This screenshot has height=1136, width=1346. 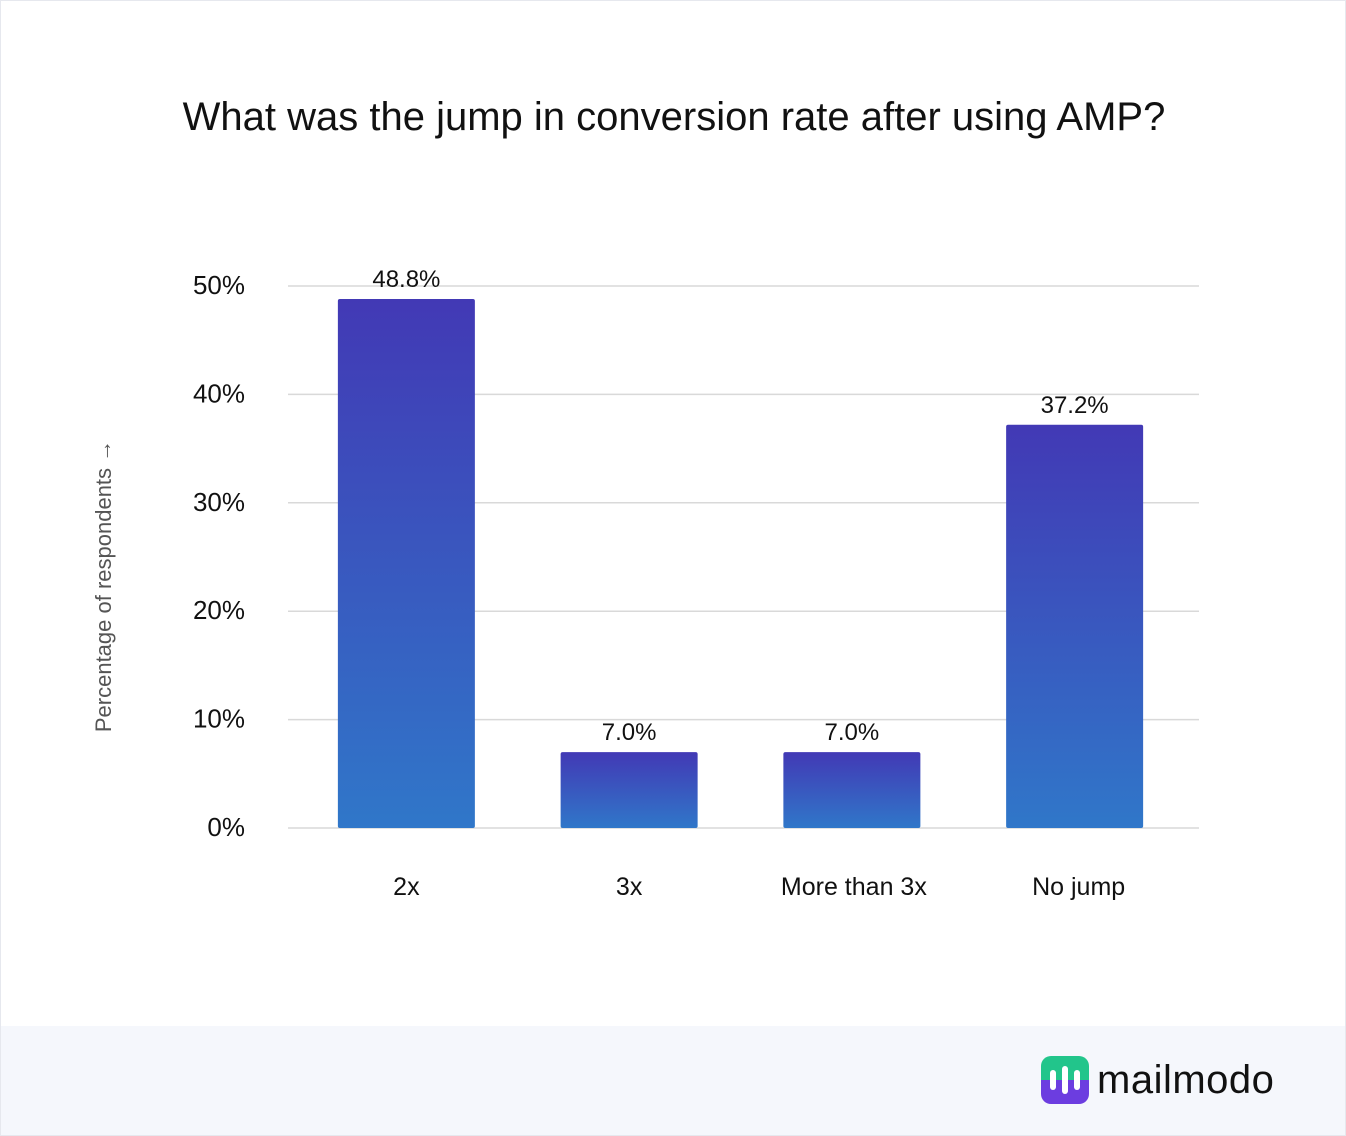 What do you see at coordinates (629, 887) in the screenshot?
I see `x-tick-label: 3x` at bounding box center [629, 887].